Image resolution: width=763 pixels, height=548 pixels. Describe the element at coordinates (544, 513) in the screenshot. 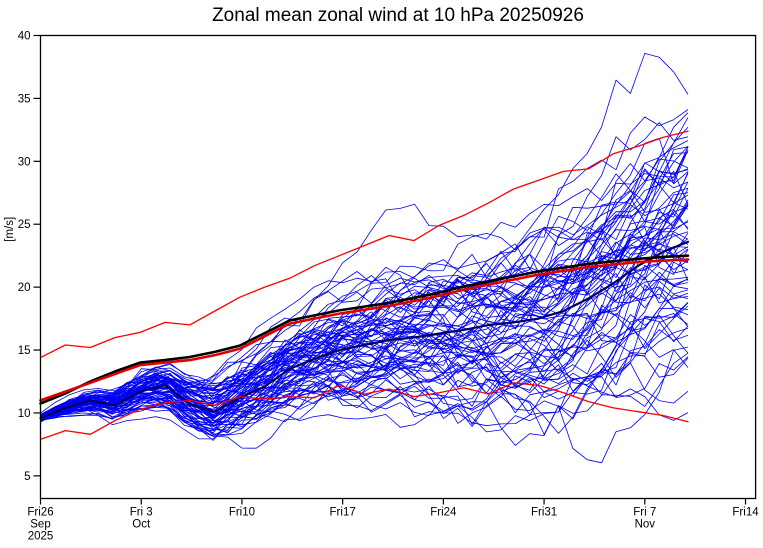

I see `x-axis-tick-label: Fri31` at that location.